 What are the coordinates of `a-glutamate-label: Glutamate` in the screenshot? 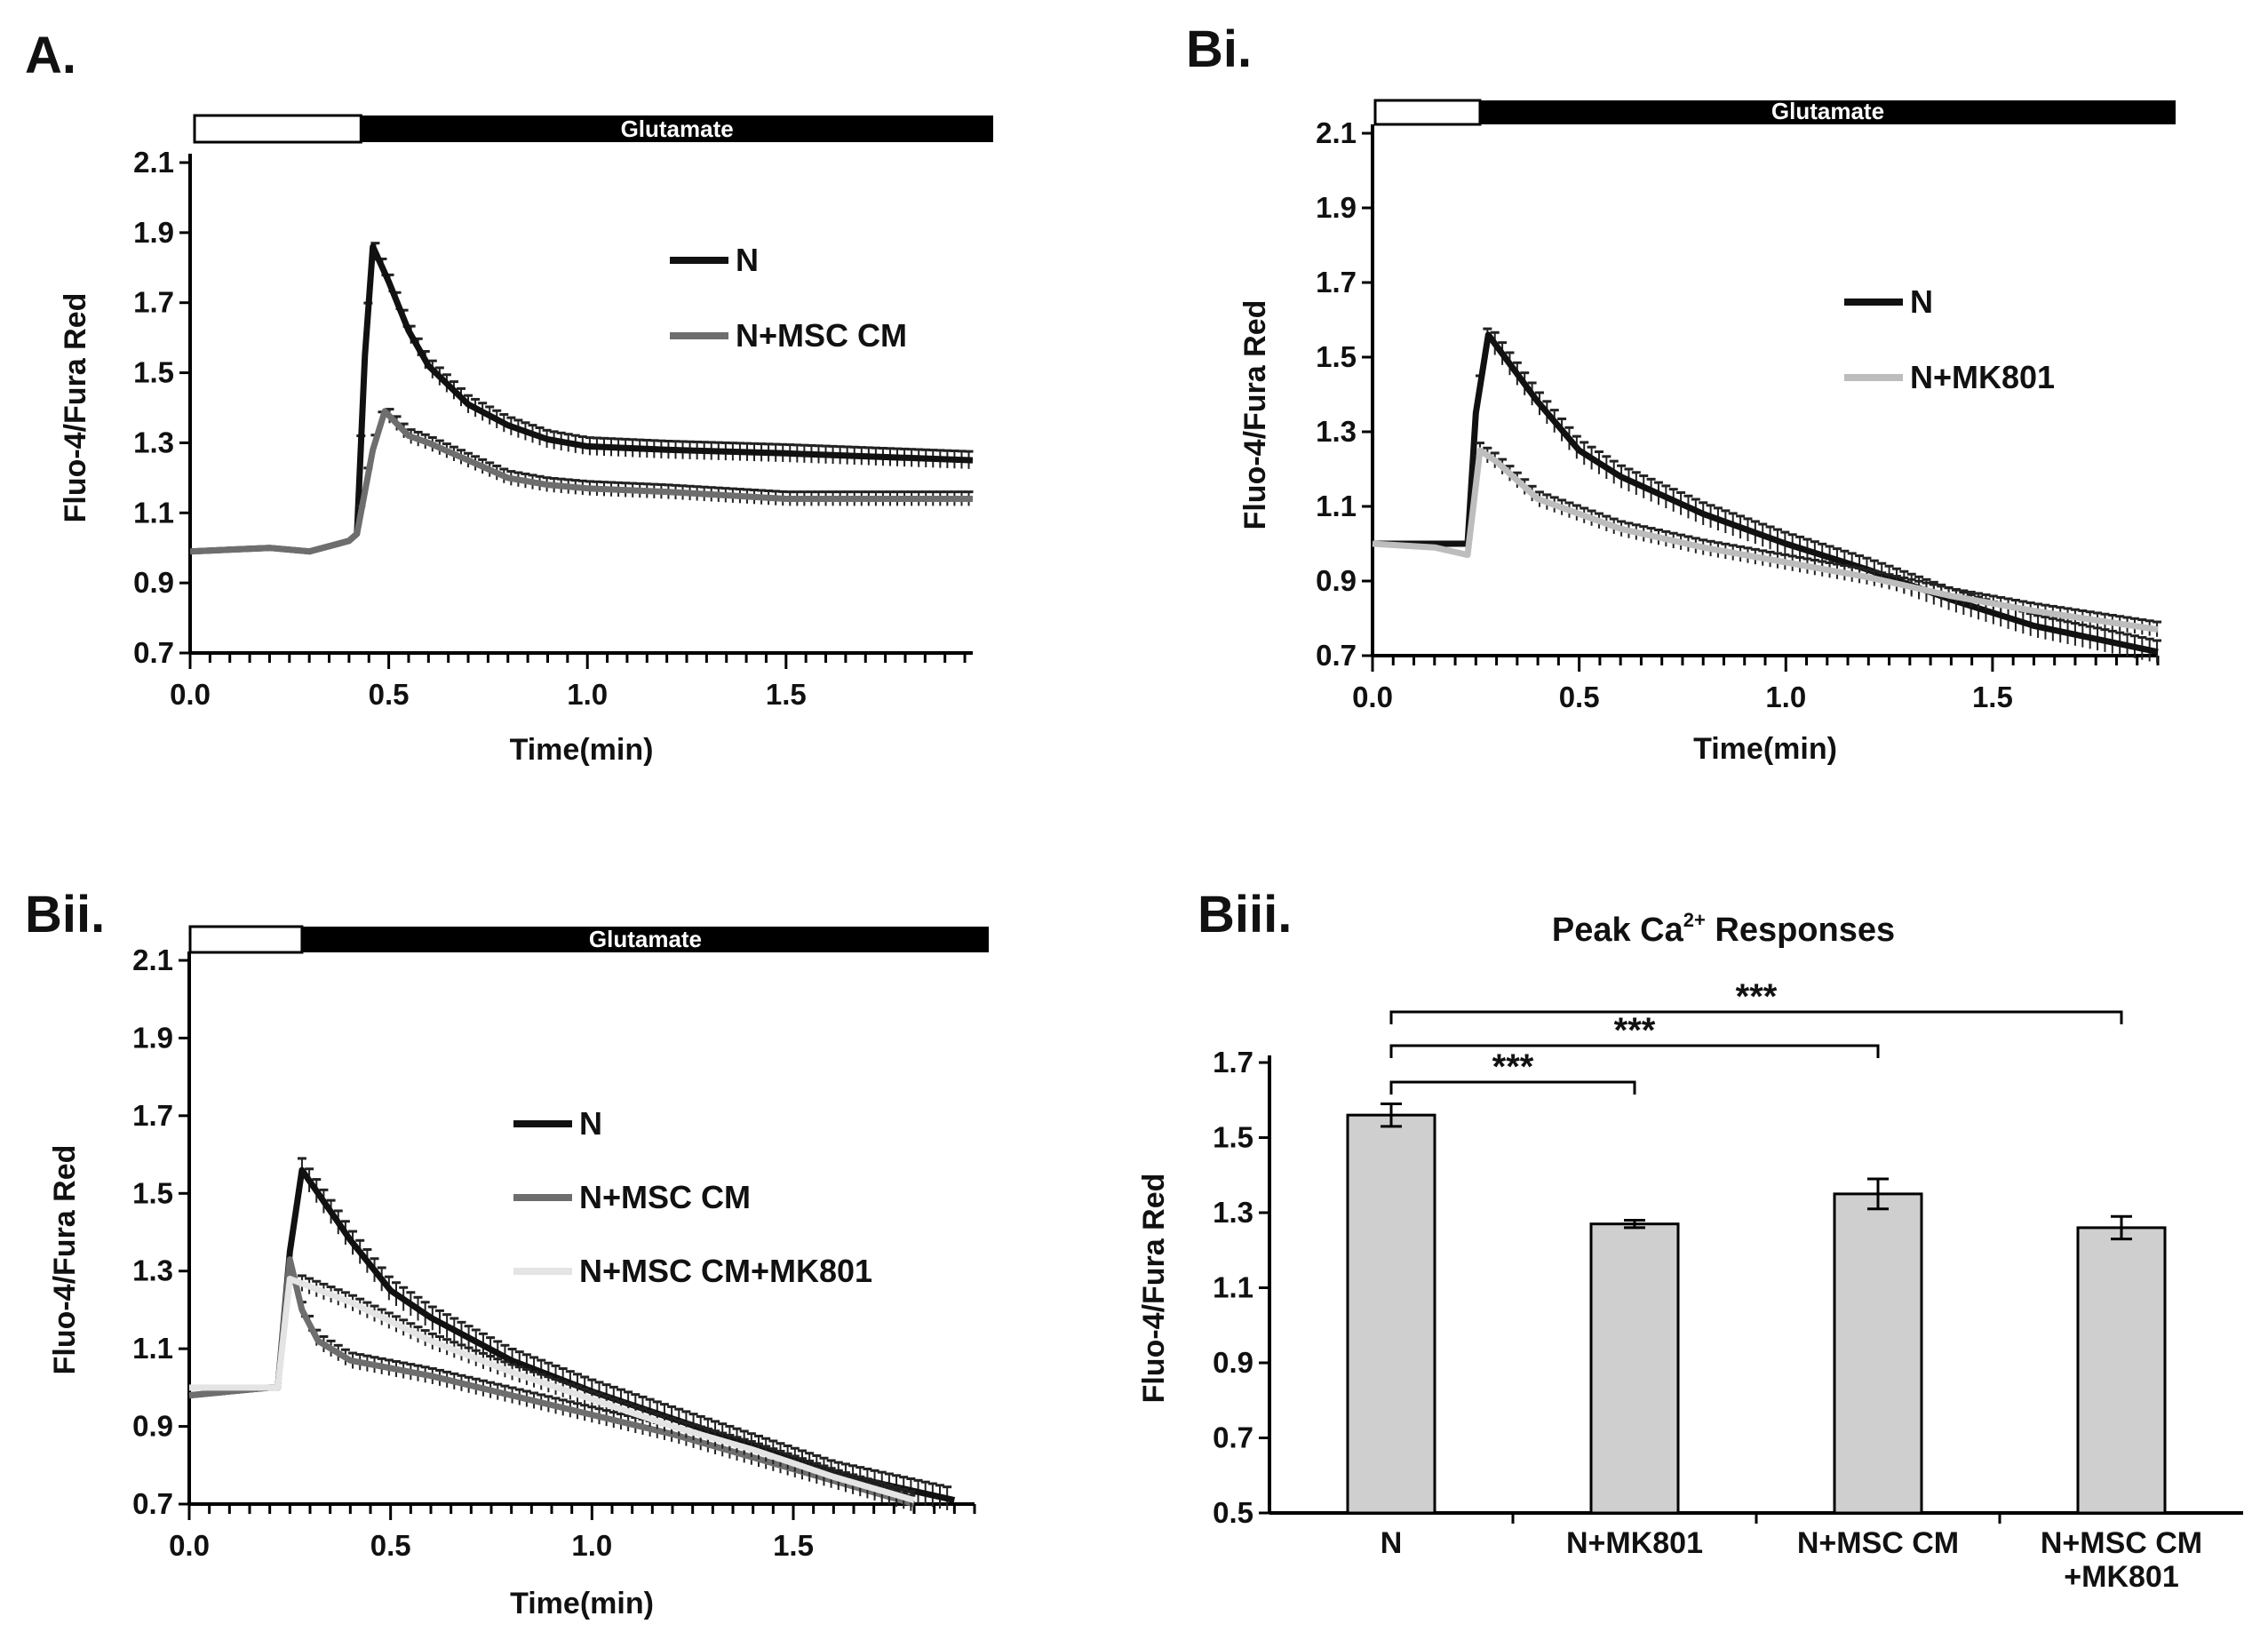 It's located at (677, 128).